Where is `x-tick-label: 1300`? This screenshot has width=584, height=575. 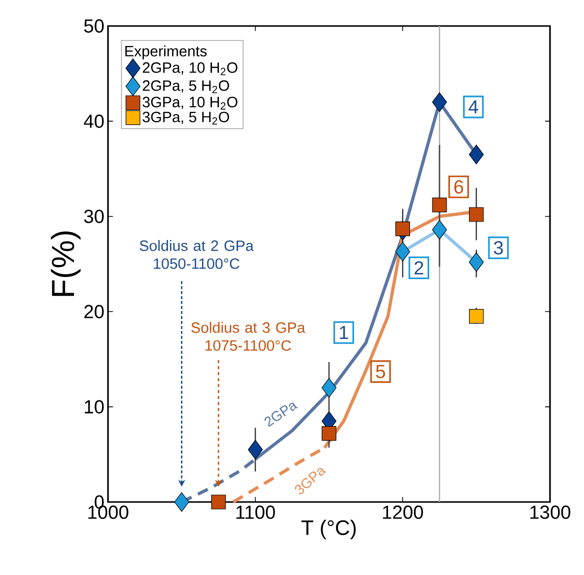 x-tick-label: 1300 is located at coordinates (550, 512).